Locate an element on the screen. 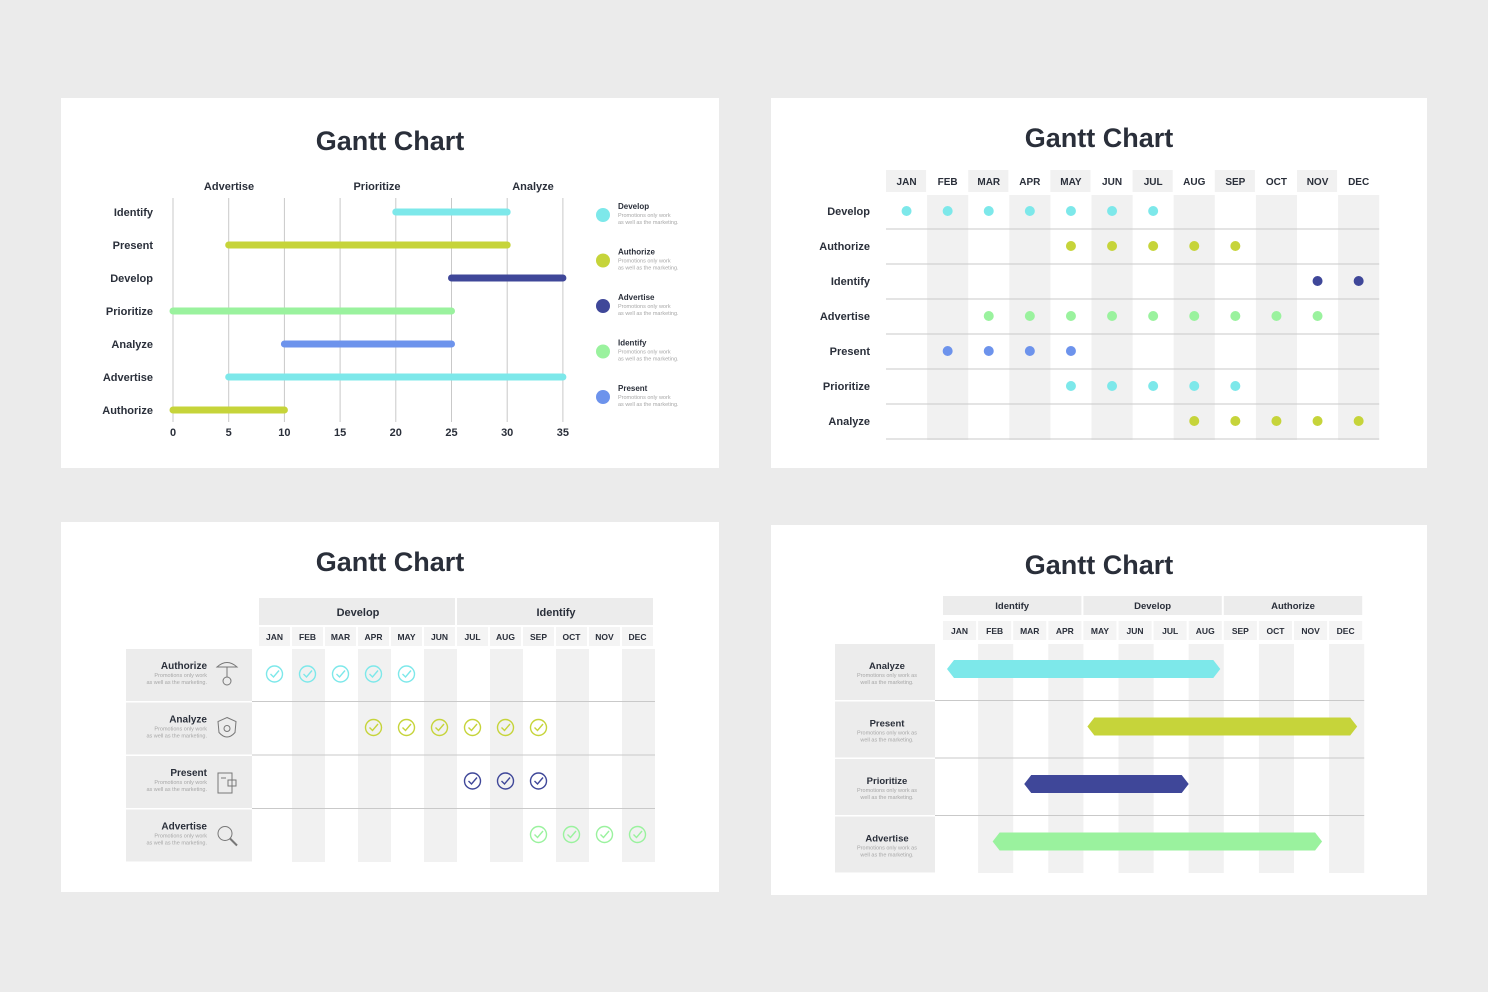 The height and width of the screenshot is (992, 1488). group-header-label: Develop is located at coordinates (358, 613).